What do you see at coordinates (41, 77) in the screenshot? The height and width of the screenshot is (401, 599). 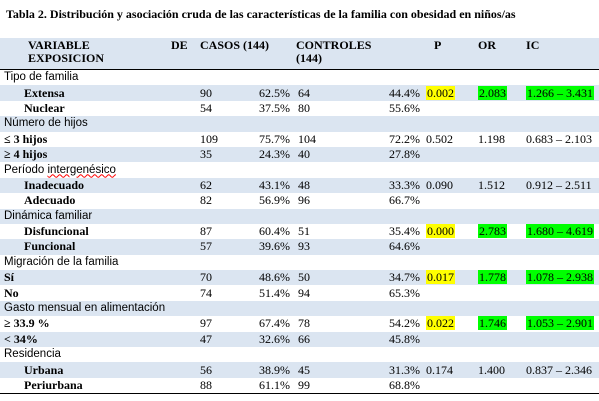 I see `group-label: Tipo de familia` at bounding box center [41, 77].